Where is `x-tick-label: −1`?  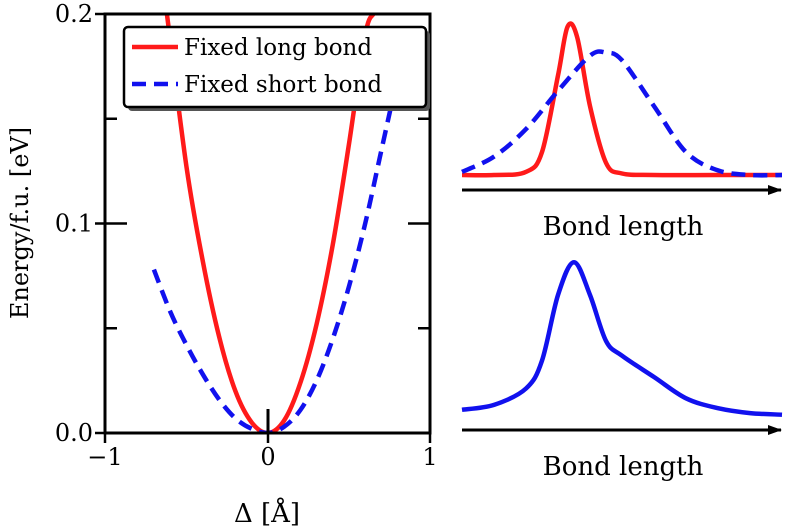
x-tick-label: −1 is located at coordinates (104, 457).